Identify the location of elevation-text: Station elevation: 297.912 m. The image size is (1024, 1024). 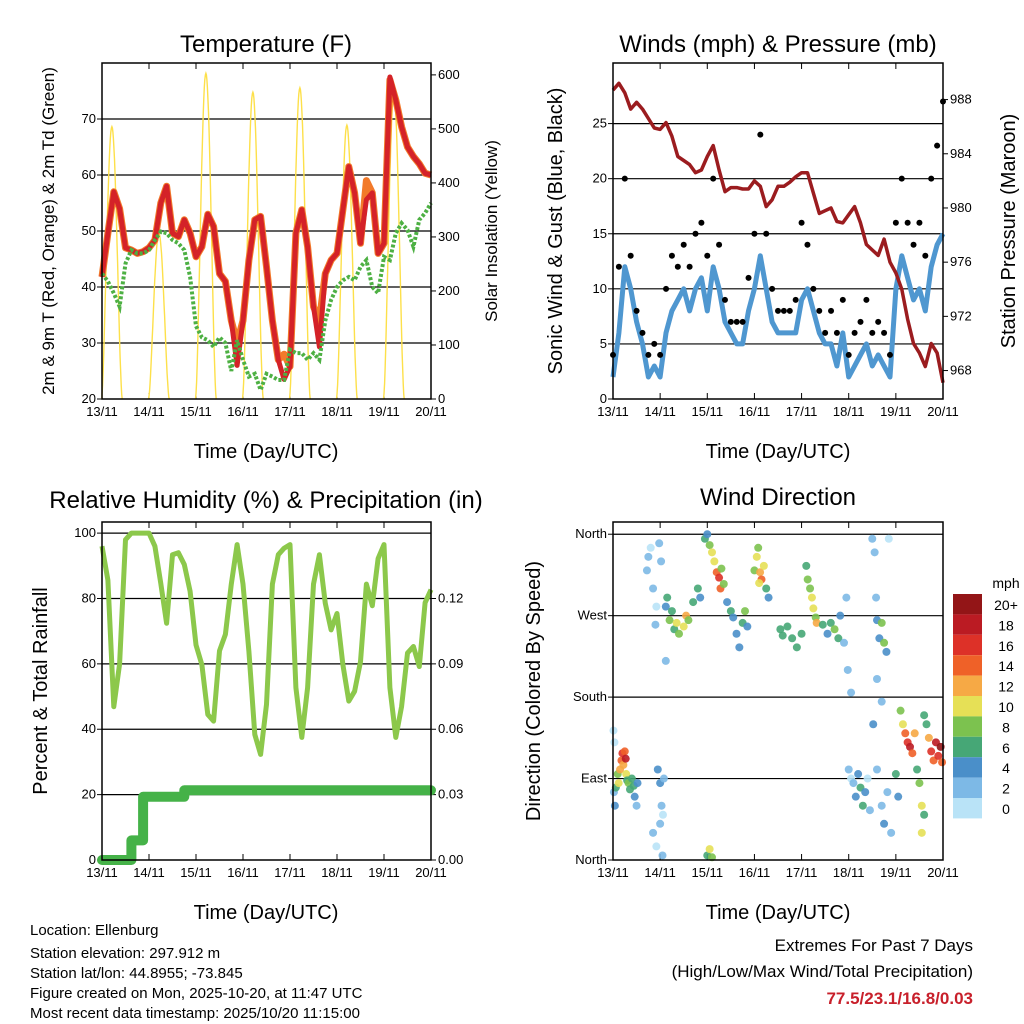
(125, 953).